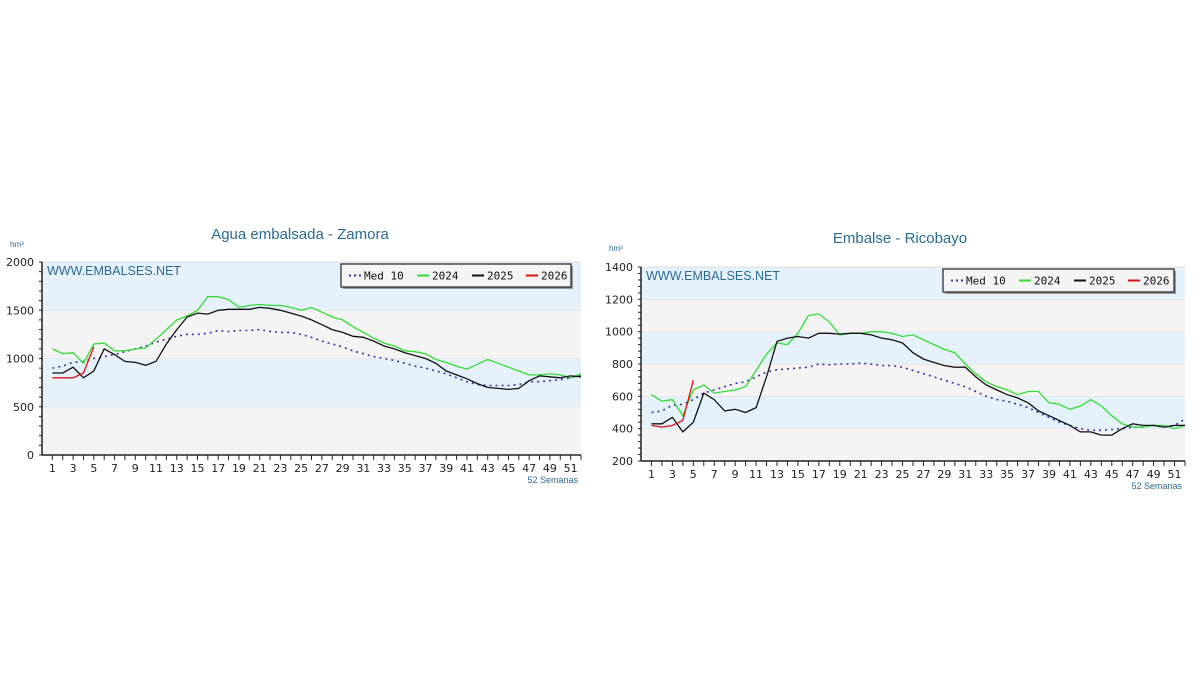 This screenshot has height=675, width=1200. Describe the element at coordinates (23, 407) in the screenshot. I see `y-tick-label: 500` at that location.